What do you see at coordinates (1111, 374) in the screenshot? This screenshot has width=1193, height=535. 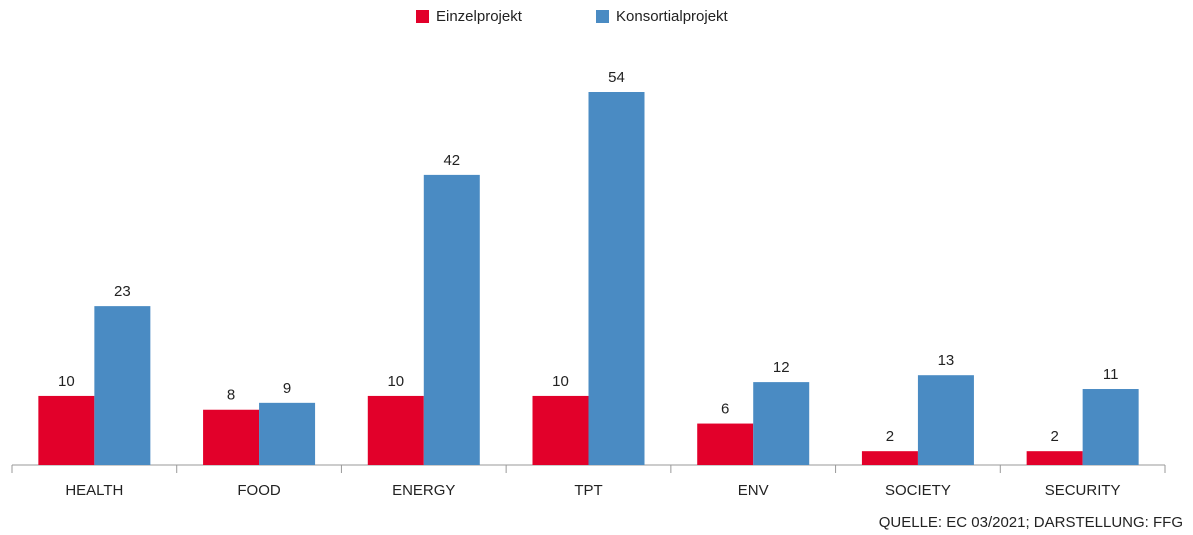 I see `data-label: 11` at bounding box center [1111, 374].